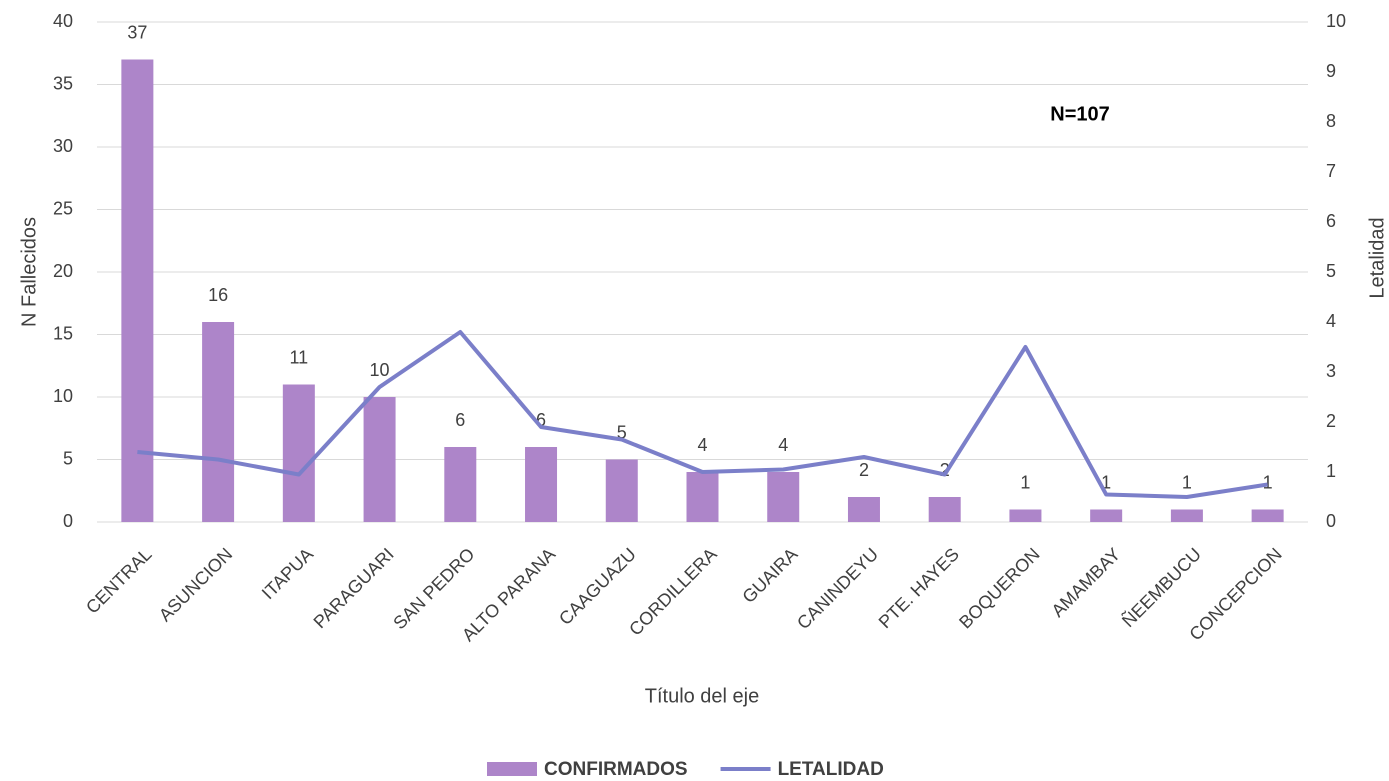 This screenshot has height=781, width=1389. Describe the element at coordinates (354, 588) in the screenshot. I see `x-tick-label: PARAGUARI` at that location.